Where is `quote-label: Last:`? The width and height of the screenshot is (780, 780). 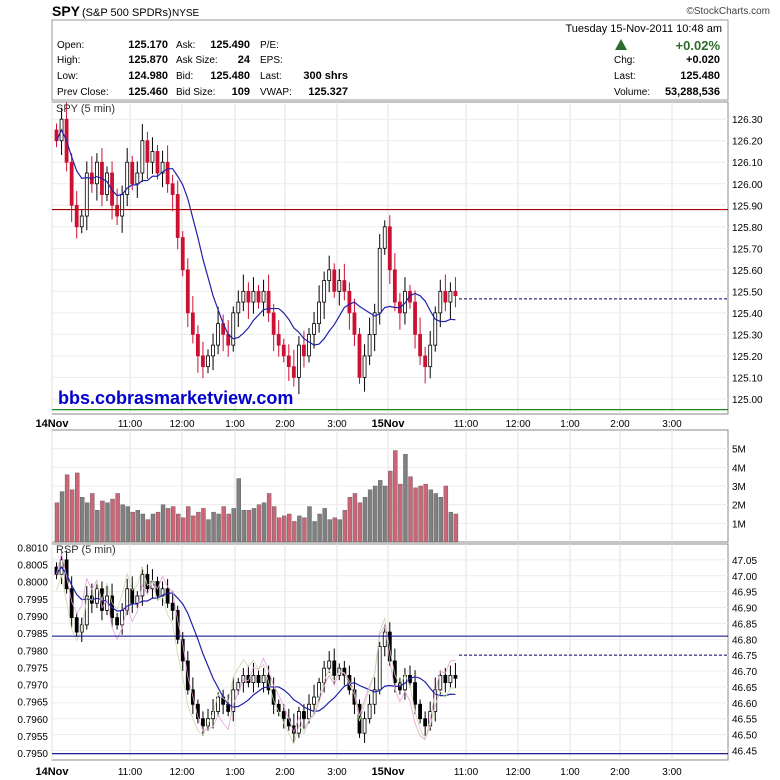
quote-label: Last: is located at coordinates (625, 76).